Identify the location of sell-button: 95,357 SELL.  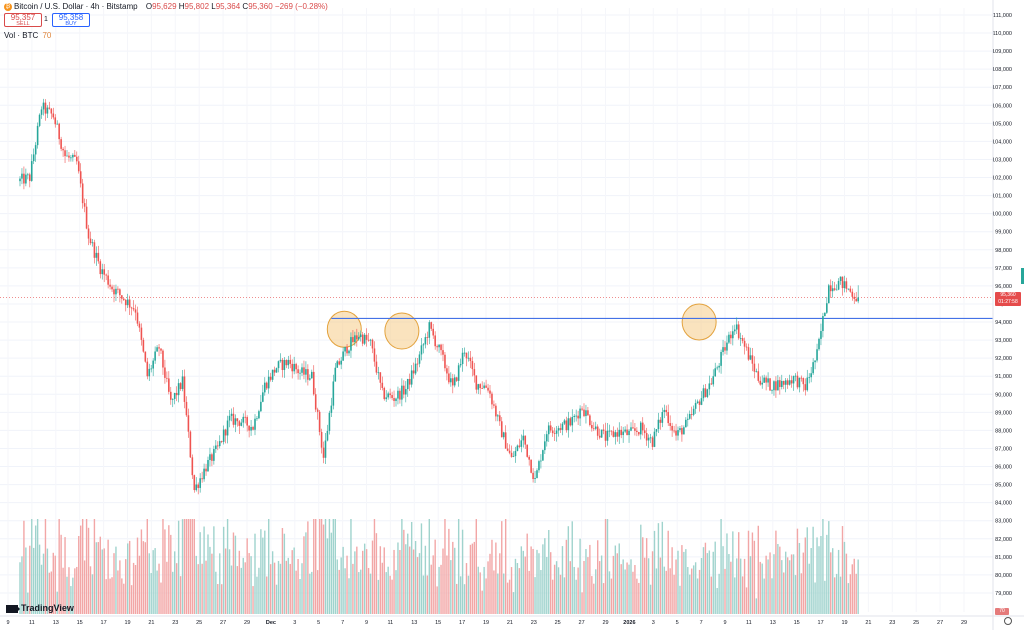
(23, 20).